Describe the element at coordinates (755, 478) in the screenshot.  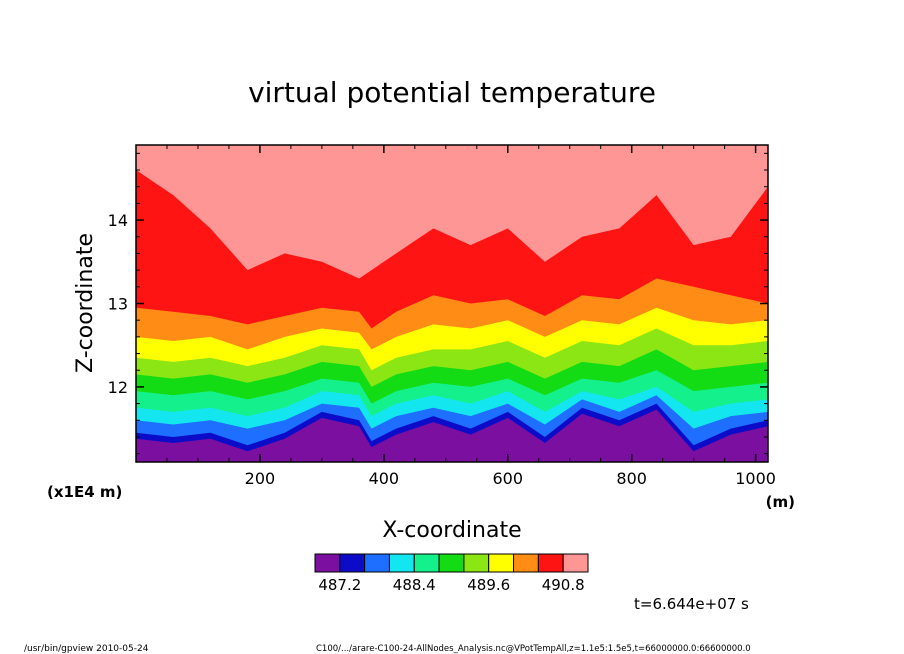
I see `x-tick-label: 1000` at that location.